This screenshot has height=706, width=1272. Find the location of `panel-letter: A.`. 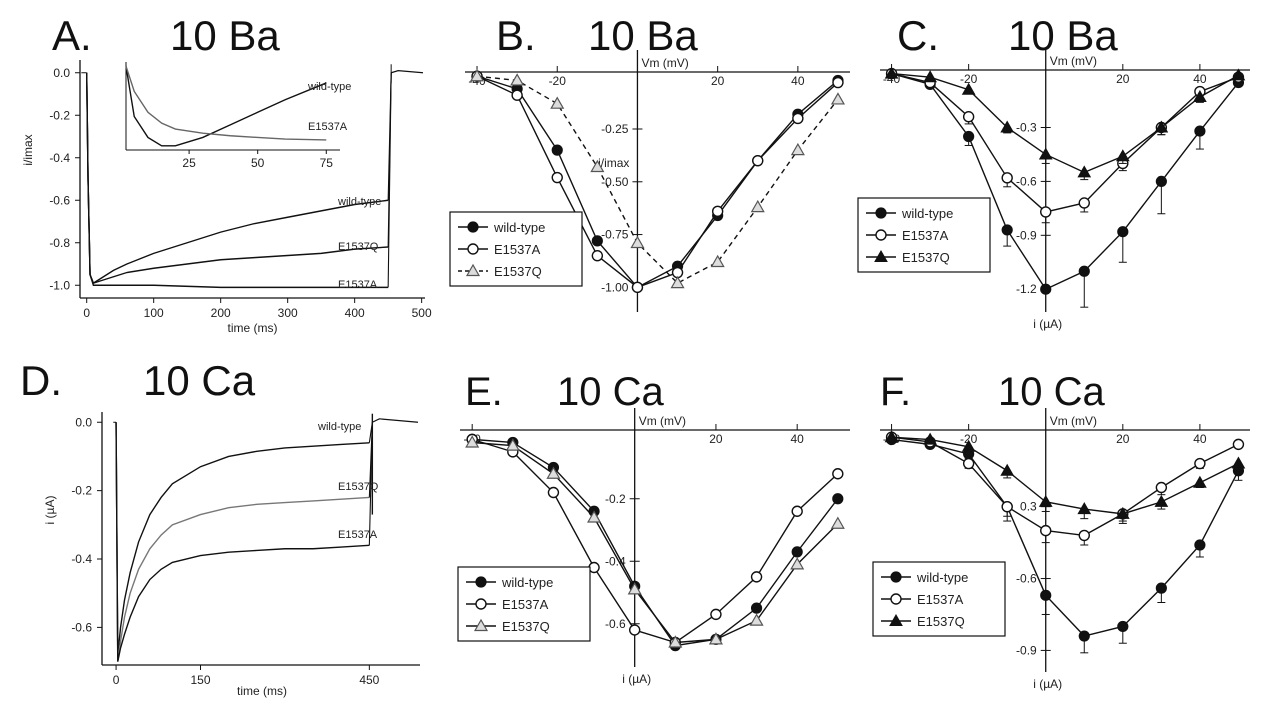

panel-letter: A. is located at coordinates (72, 35).